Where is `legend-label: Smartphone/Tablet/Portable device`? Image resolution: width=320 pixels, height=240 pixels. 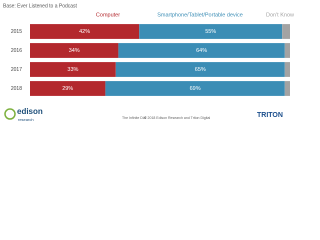
legend-label: Smartphone/Tablet/Portable device is located at coordinates (200, 15).